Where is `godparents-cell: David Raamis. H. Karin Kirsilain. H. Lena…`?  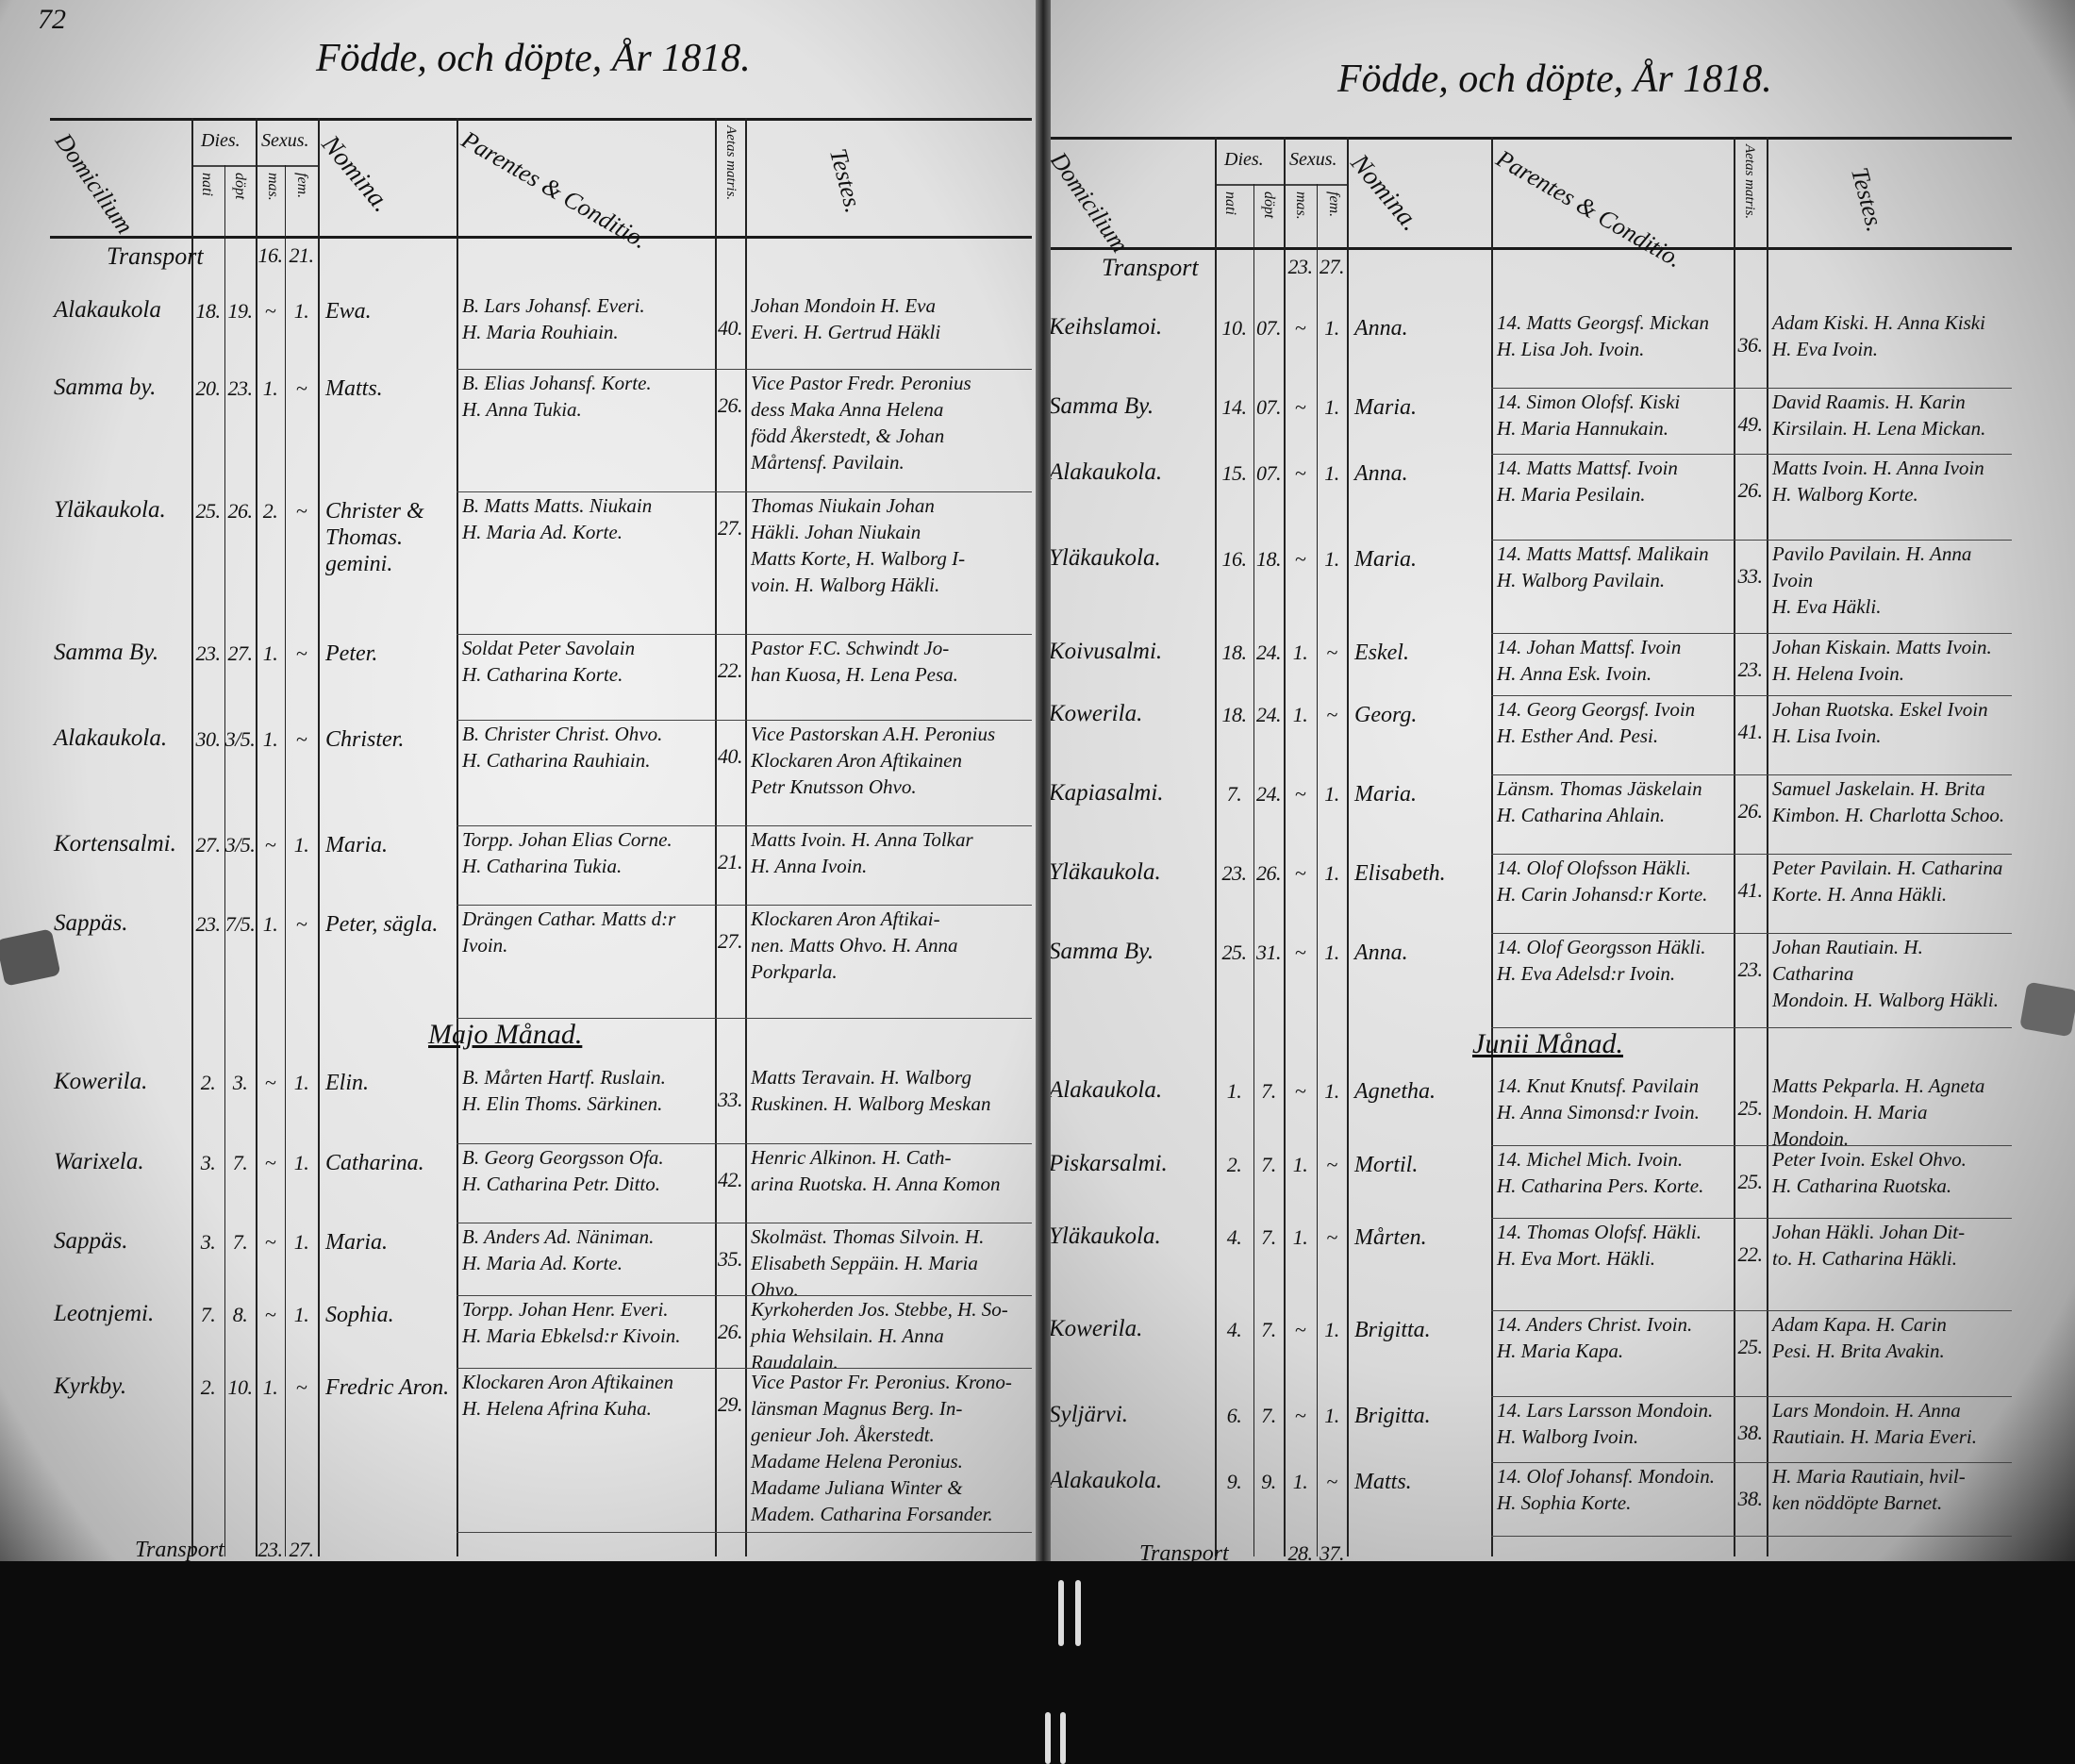 godparents-cell: David Raamis. H. Karin Kirsilain. H. Lena… is located at coordinates (1890, 415).